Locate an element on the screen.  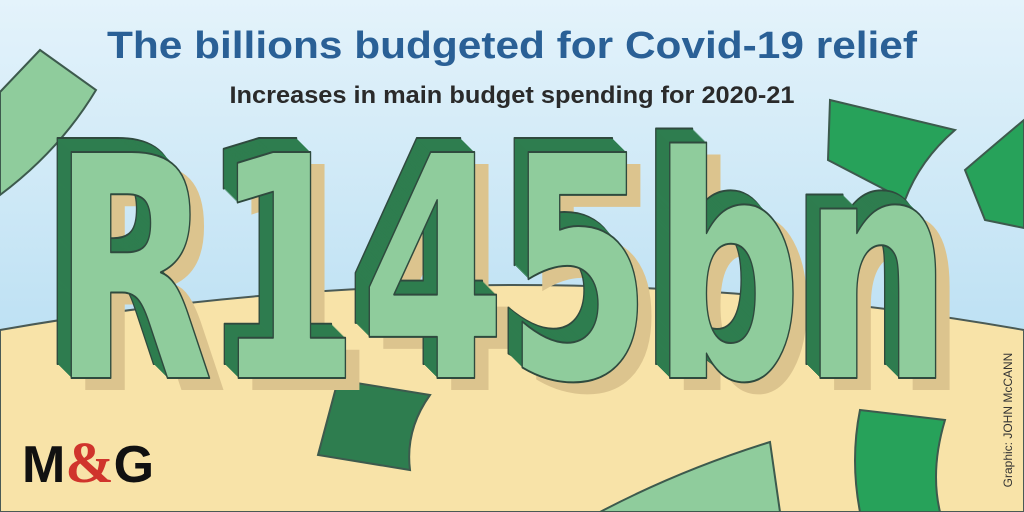
logo-amp: & is located at coordinates (89, 462).